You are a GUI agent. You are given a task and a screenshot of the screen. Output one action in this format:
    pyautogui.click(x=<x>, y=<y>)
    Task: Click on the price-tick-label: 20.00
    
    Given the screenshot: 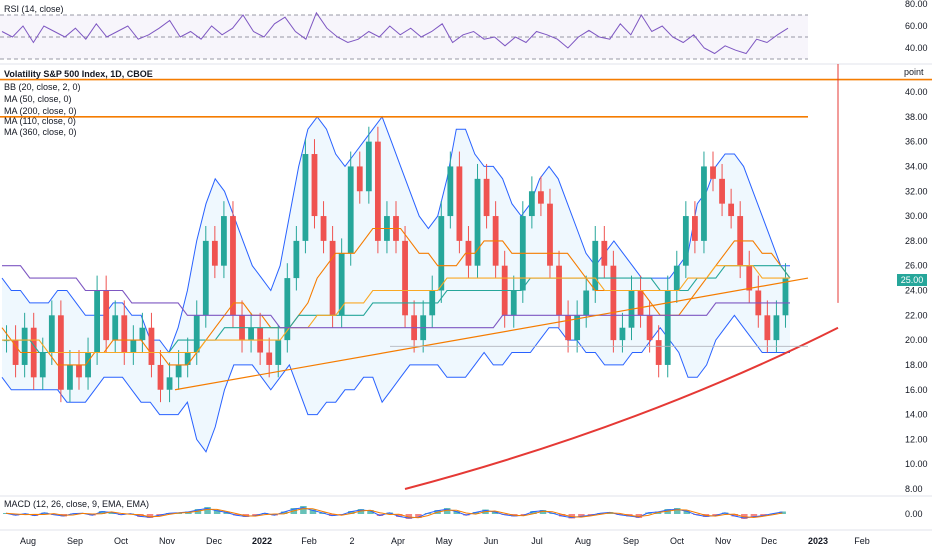 What is the action you would take?
    pyautogui.click(x=916, y=340)
    